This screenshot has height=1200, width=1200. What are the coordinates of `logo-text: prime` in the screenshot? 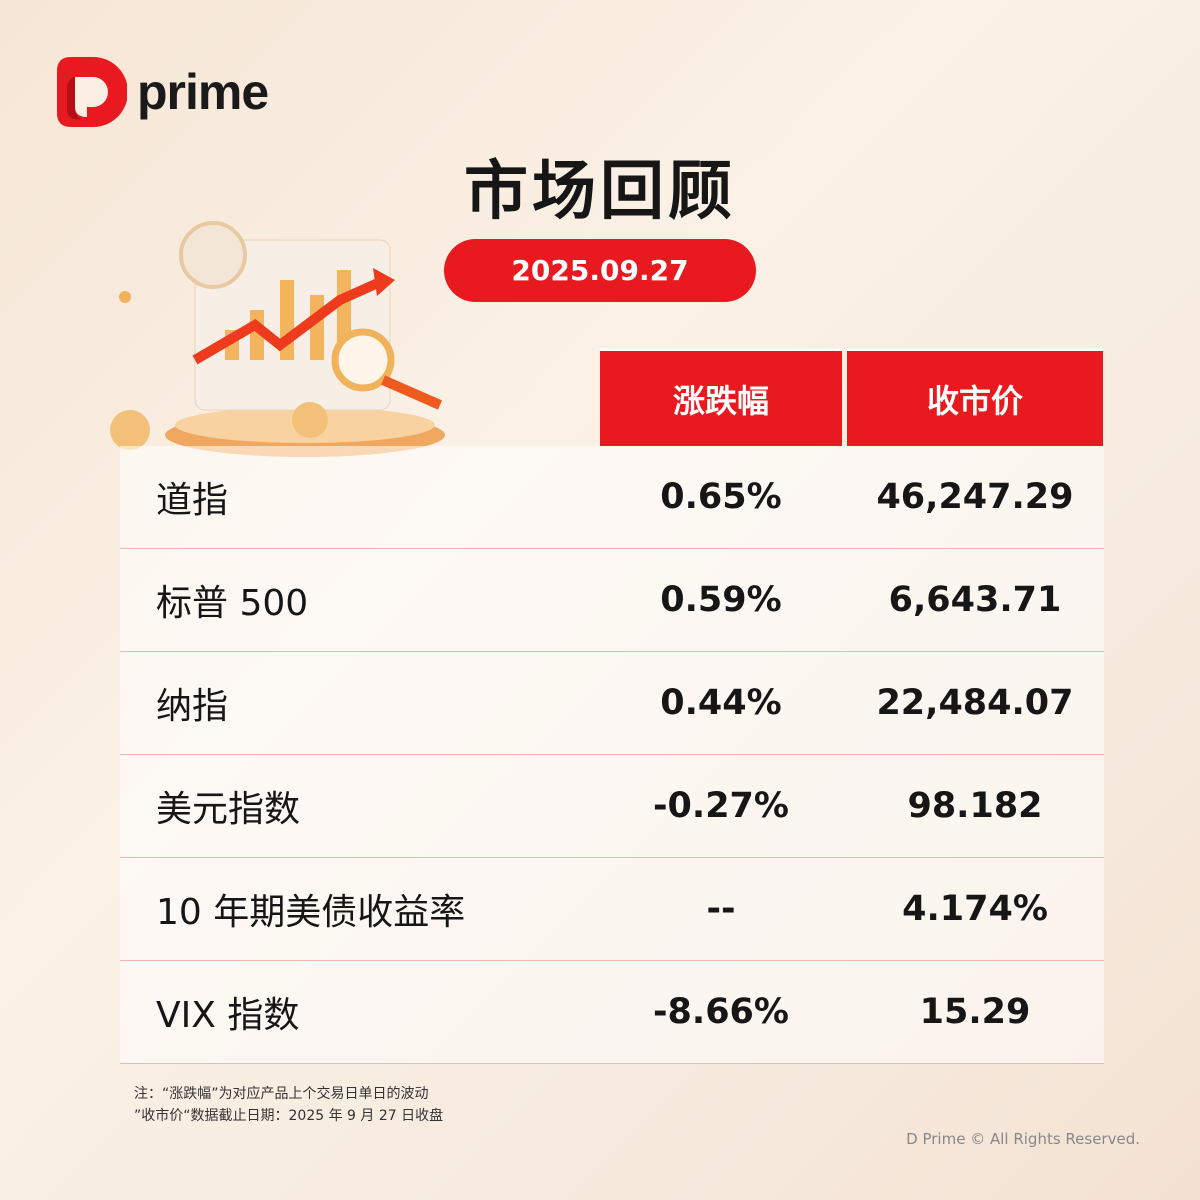 It's located at (203, 92).